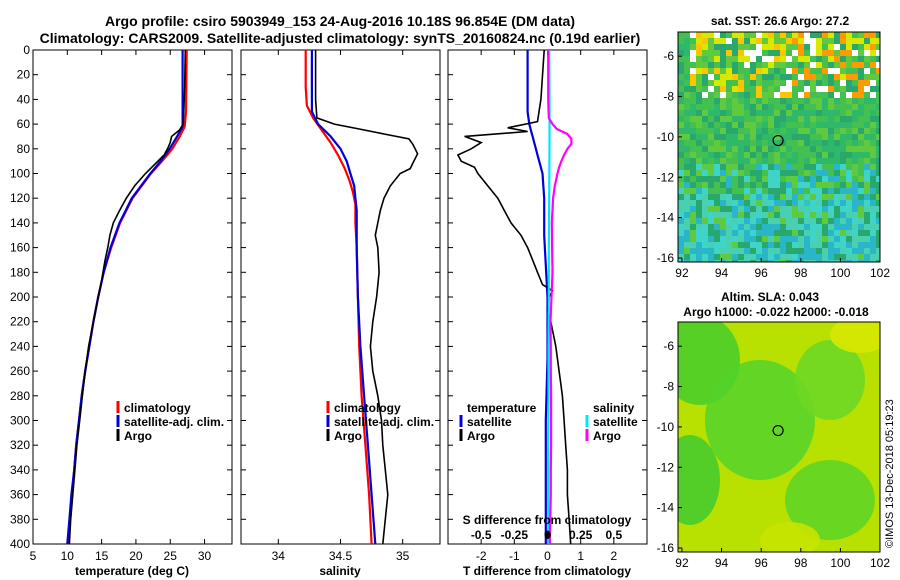  What do you see at coordinates (611, 422) in the screenshot?
I see `difference-salinity-legend: salinity satellite Argo` at bounding box center [611, 422].